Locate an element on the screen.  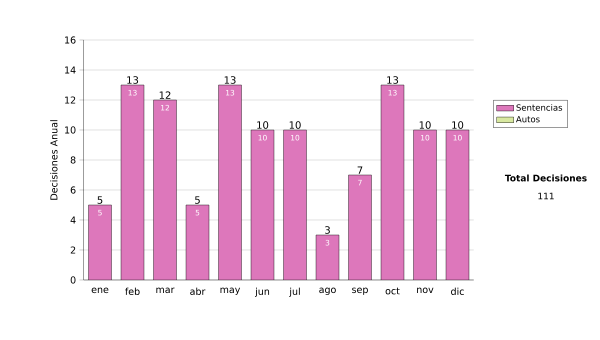
text: 111 is located at coordinates (546, 196).